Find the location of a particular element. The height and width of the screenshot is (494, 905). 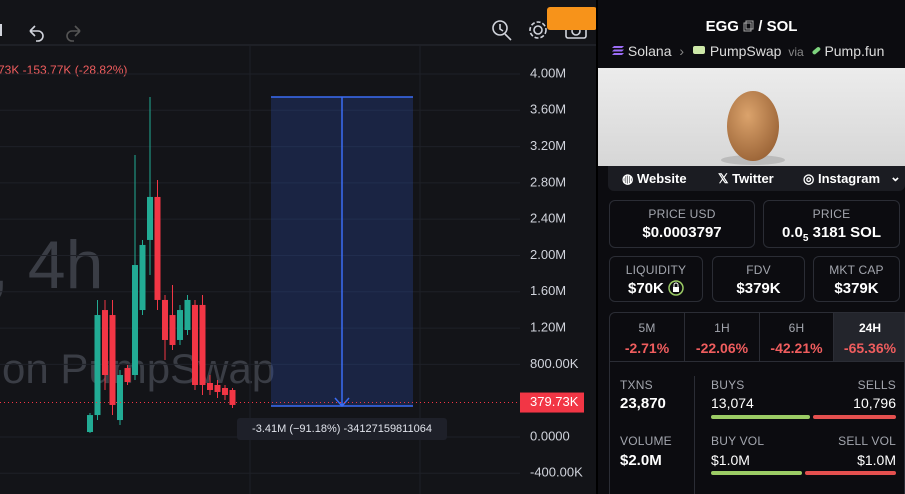

price-lead: 0.0 is located at coordinates (792, 232).